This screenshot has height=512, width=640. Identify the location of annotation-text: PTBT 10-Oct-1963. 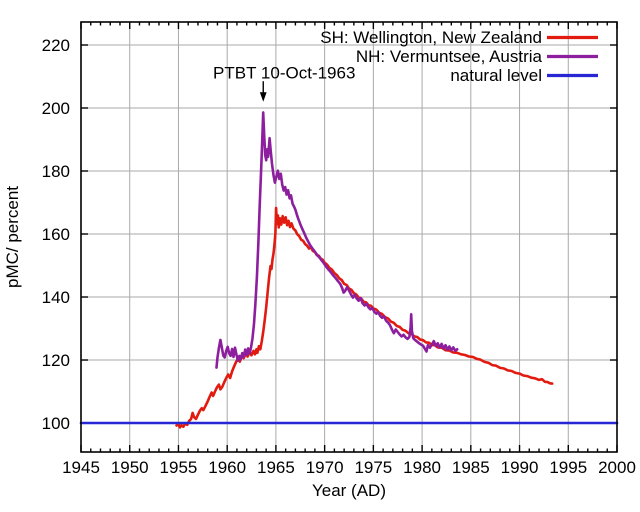
(284, 72).